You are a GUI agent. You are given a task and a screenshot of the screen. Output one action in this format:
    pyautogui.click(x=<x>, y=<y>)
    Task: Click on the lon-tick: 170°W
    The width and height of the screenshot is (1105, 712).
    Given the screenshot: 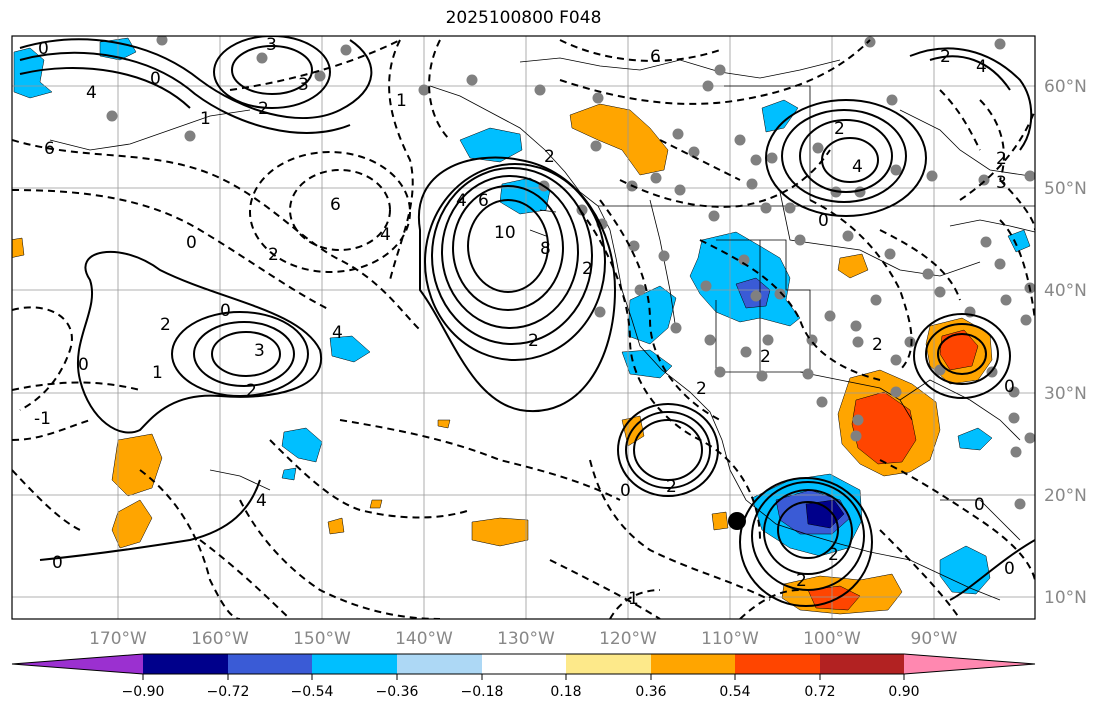 What is the action you would take?
    pyautogui.click(x=118, y=639)
    